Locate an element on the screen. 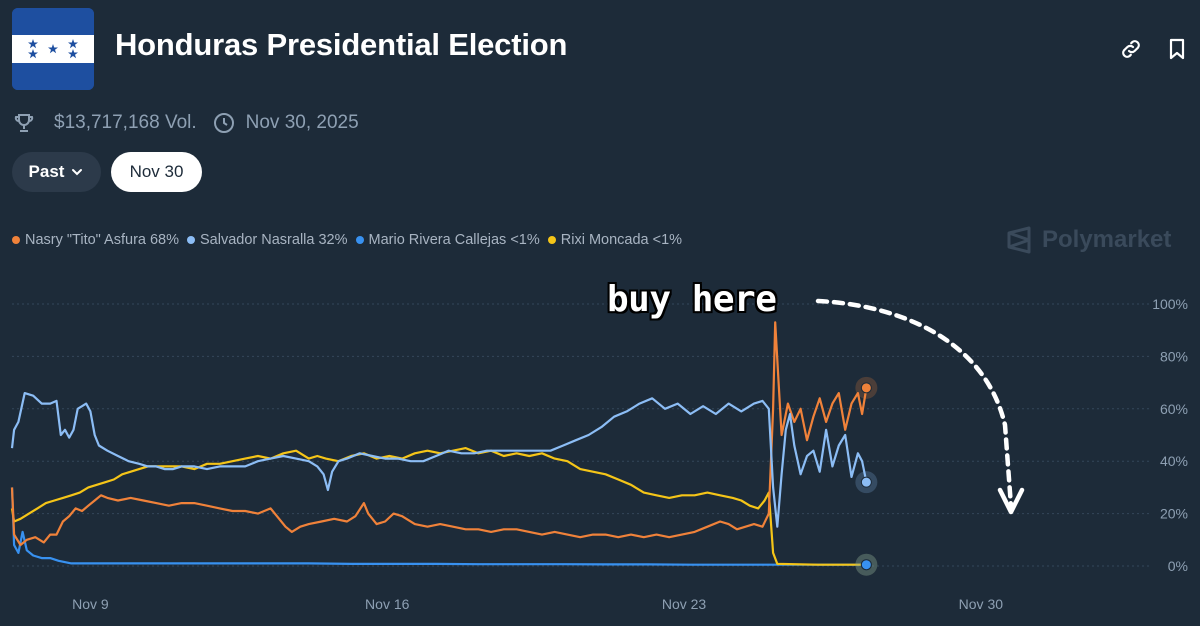 The height and width of the screenshot is (626, 1200). y-tick-label: 100% is located at coordinates (1170, 304).